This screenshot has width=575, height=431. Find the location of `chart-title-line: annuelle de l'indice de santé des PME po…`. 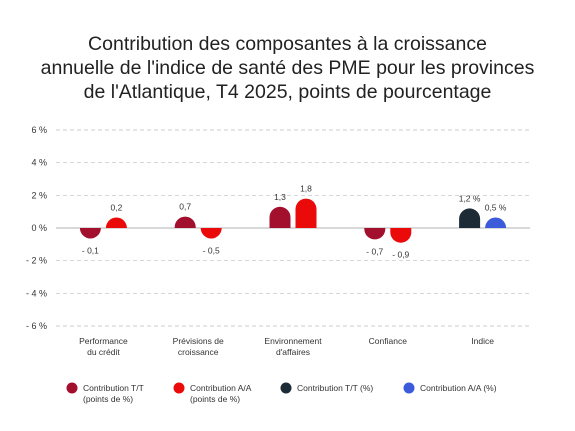

chart-title-line: annuelle de l'indice de santé des PME po… is located at coordinates (287, 68).